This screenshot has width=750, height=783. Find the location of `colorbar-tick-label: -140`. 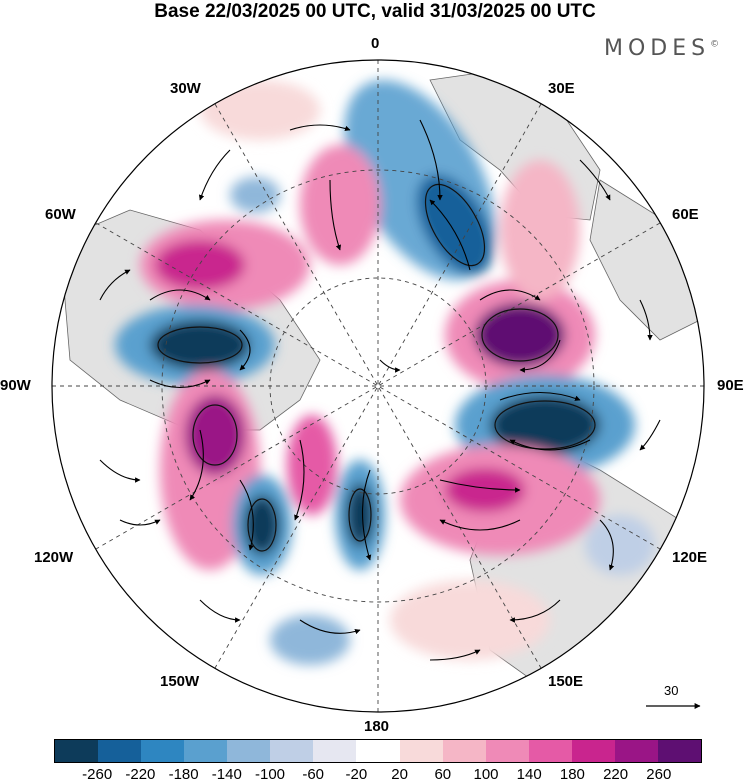

colorbar-tick-label: -140 is located at coordinates (226, 774).